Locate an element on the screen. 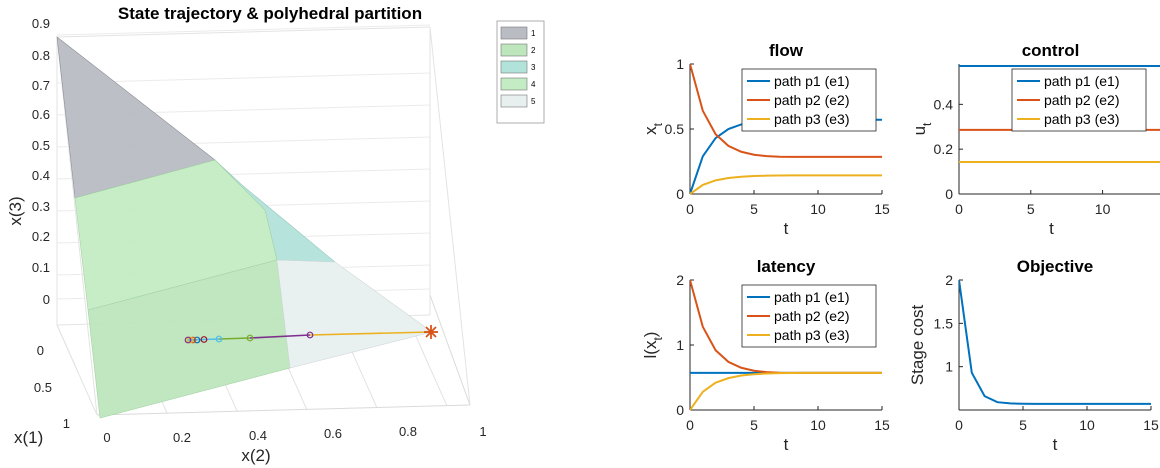  state-trajectory is located at coordinates (311, 334).